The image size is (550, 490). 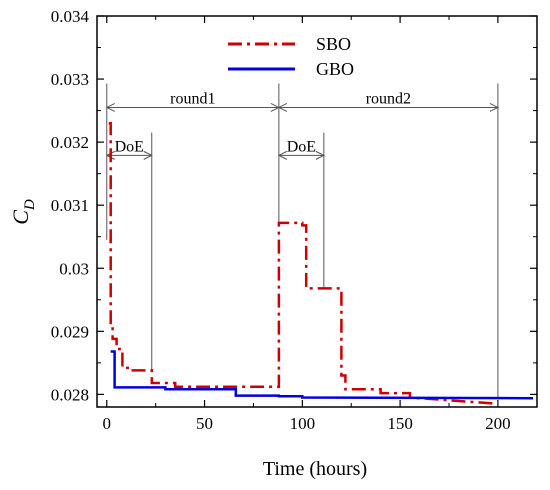 What do you see at coordinates (70, 394) in the screenshot?
I see `y-tick-label: 0.028` at bounding box center [70, 394].